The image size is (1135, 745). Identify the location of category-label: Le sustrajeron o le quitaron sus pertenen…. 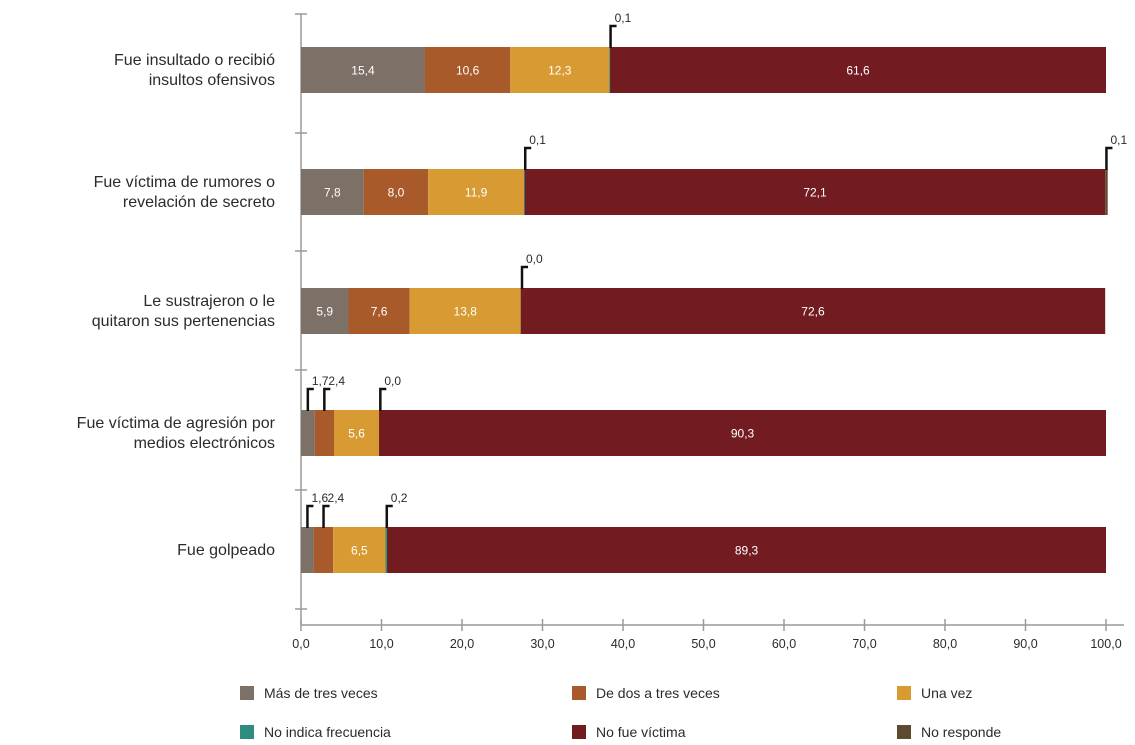
(183, 311).